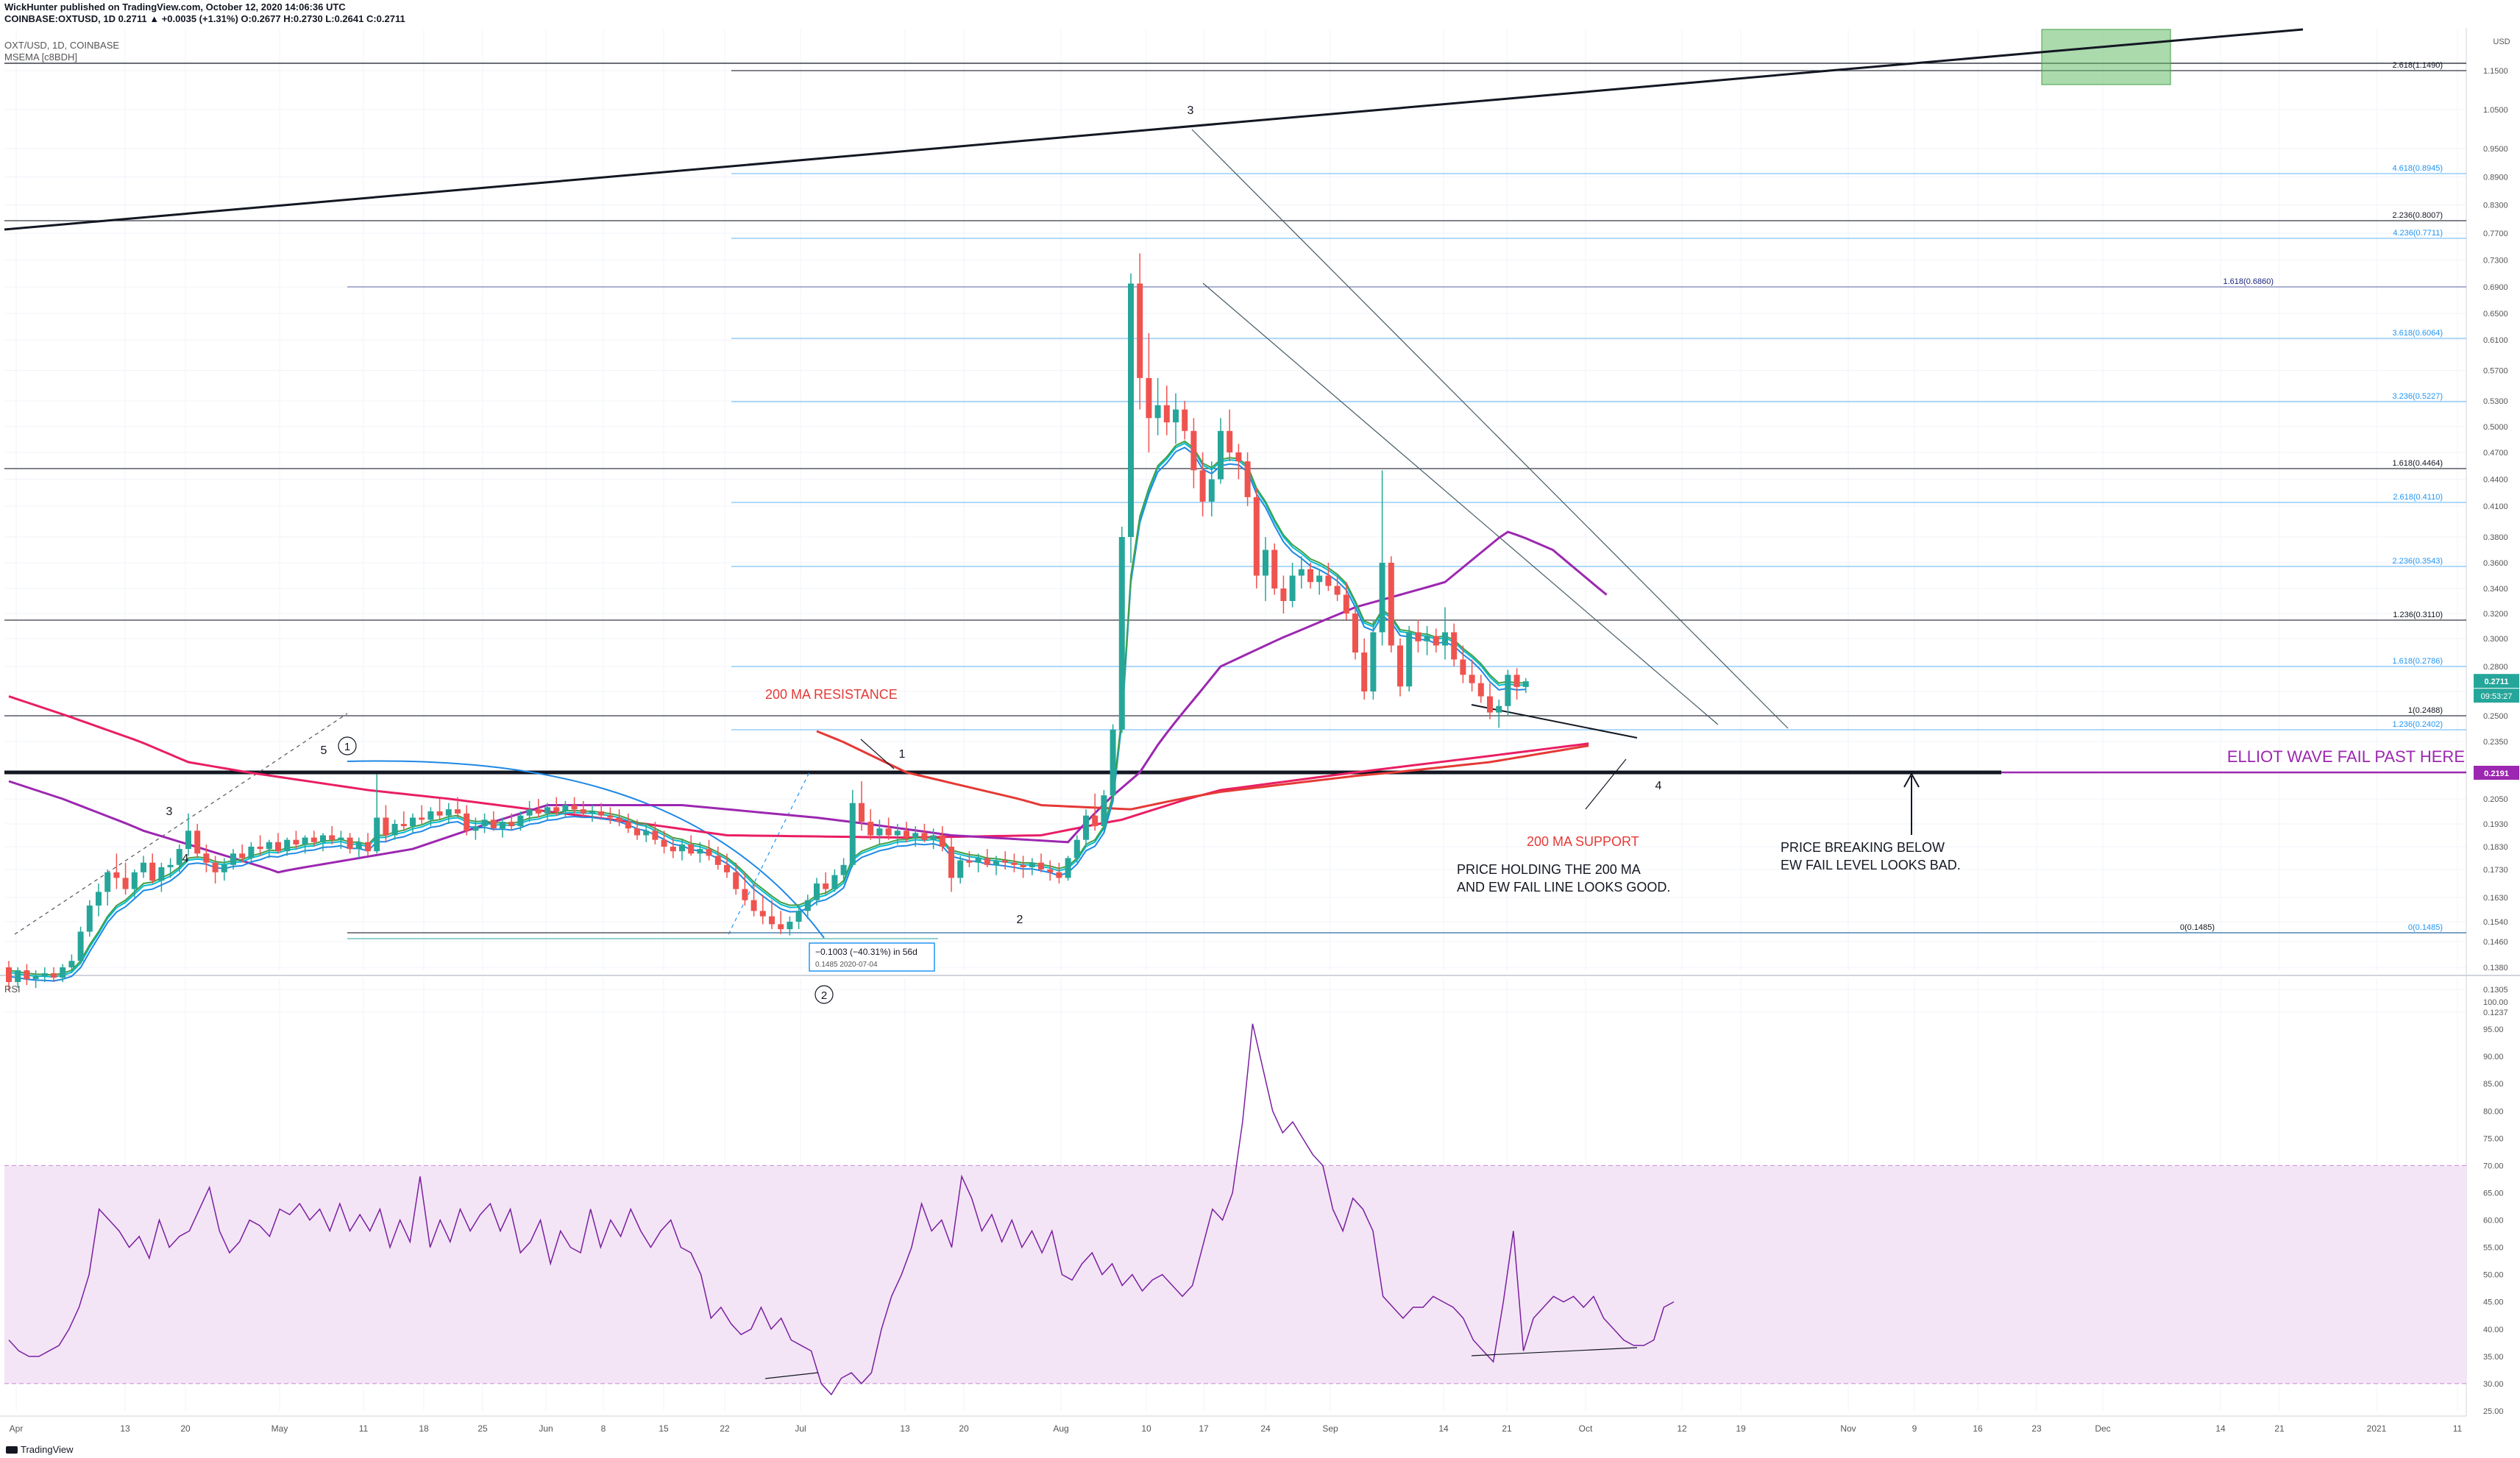 Image resolution: width=2520 pixels, height=1458 pixels. I want to click on price-tick-label: 0.7300, so click(2495, 261).